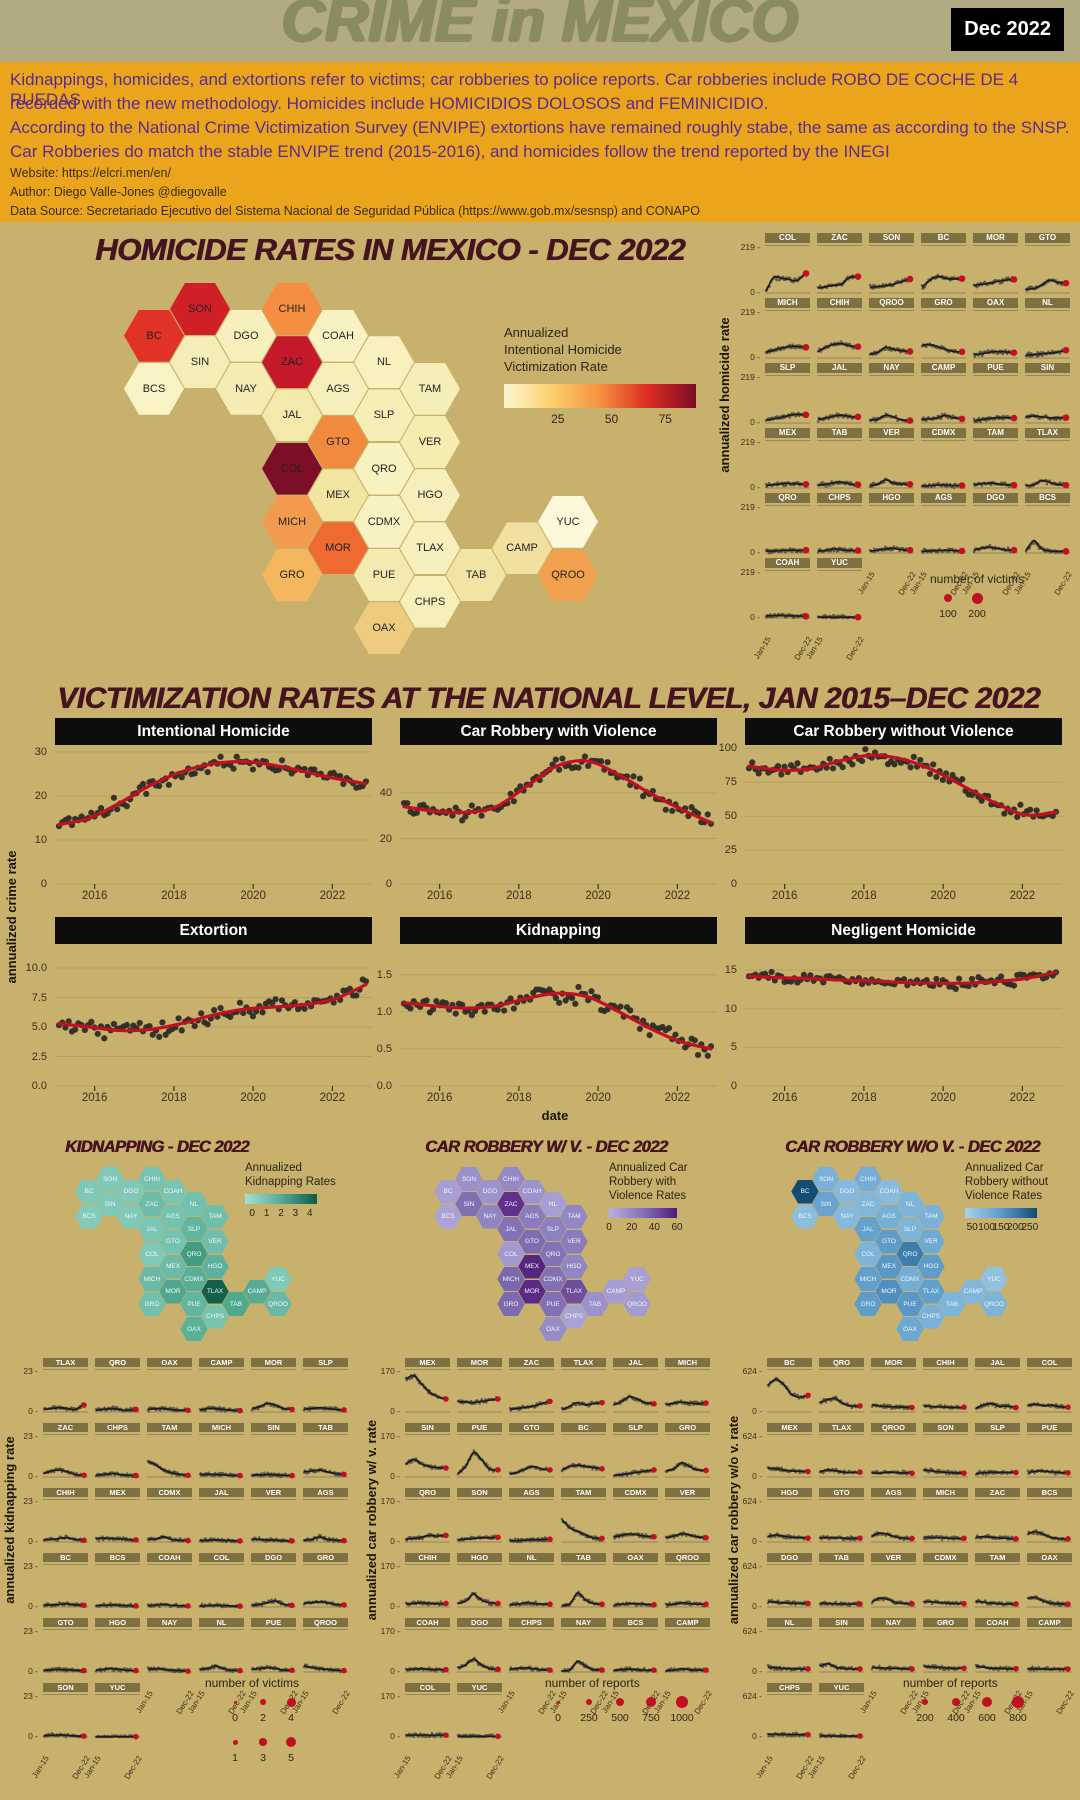 This screenshot has height=1800, width=1080. I want to click on panel-plot-ver, so click(273, 1540).